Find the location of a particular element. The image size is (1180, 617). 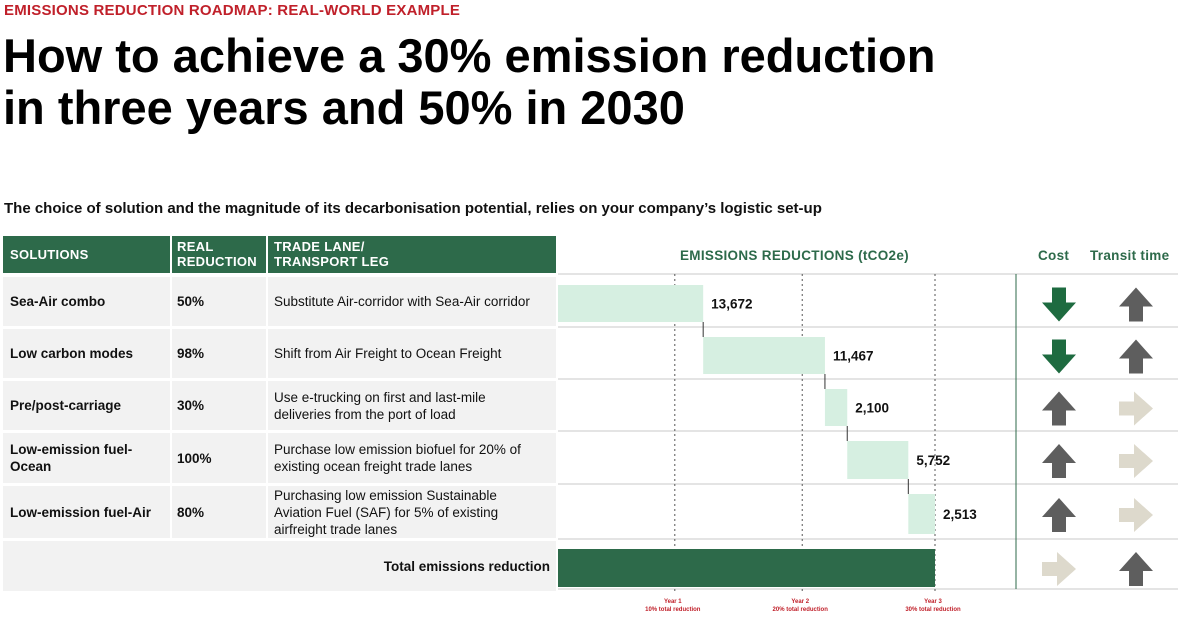

reduction-cell: 100% is located at coordinates (194, 458).